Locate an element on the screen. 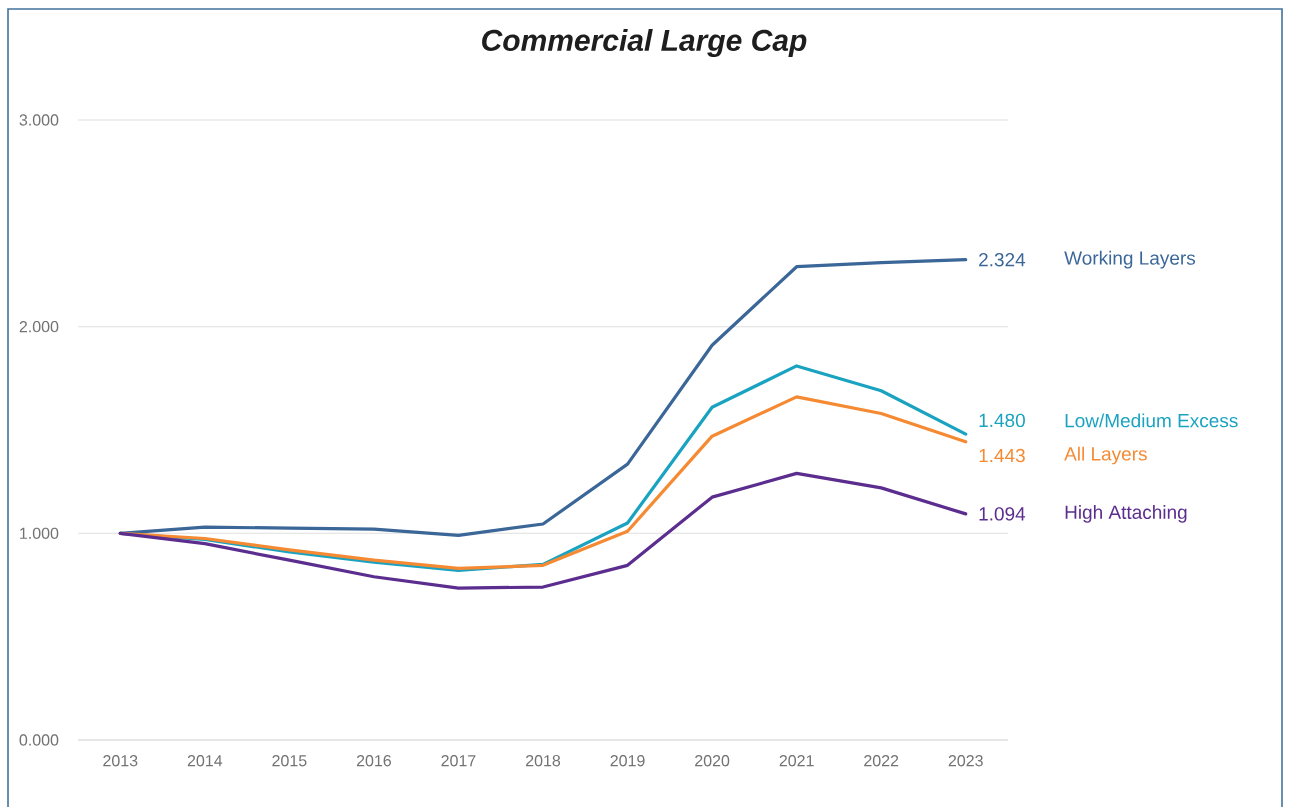 The image size is (1290, 807). x-tick-label: 2020 is located at coordinates (712, 761).